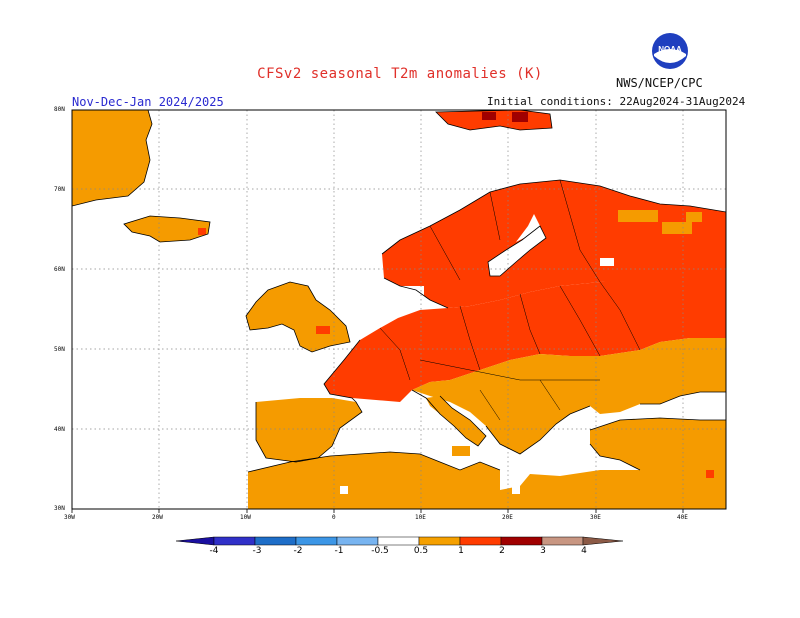  Describe the element at coordinates (59, 269) in the screenshot. I see `lat-label-60n: 60N` at that location.